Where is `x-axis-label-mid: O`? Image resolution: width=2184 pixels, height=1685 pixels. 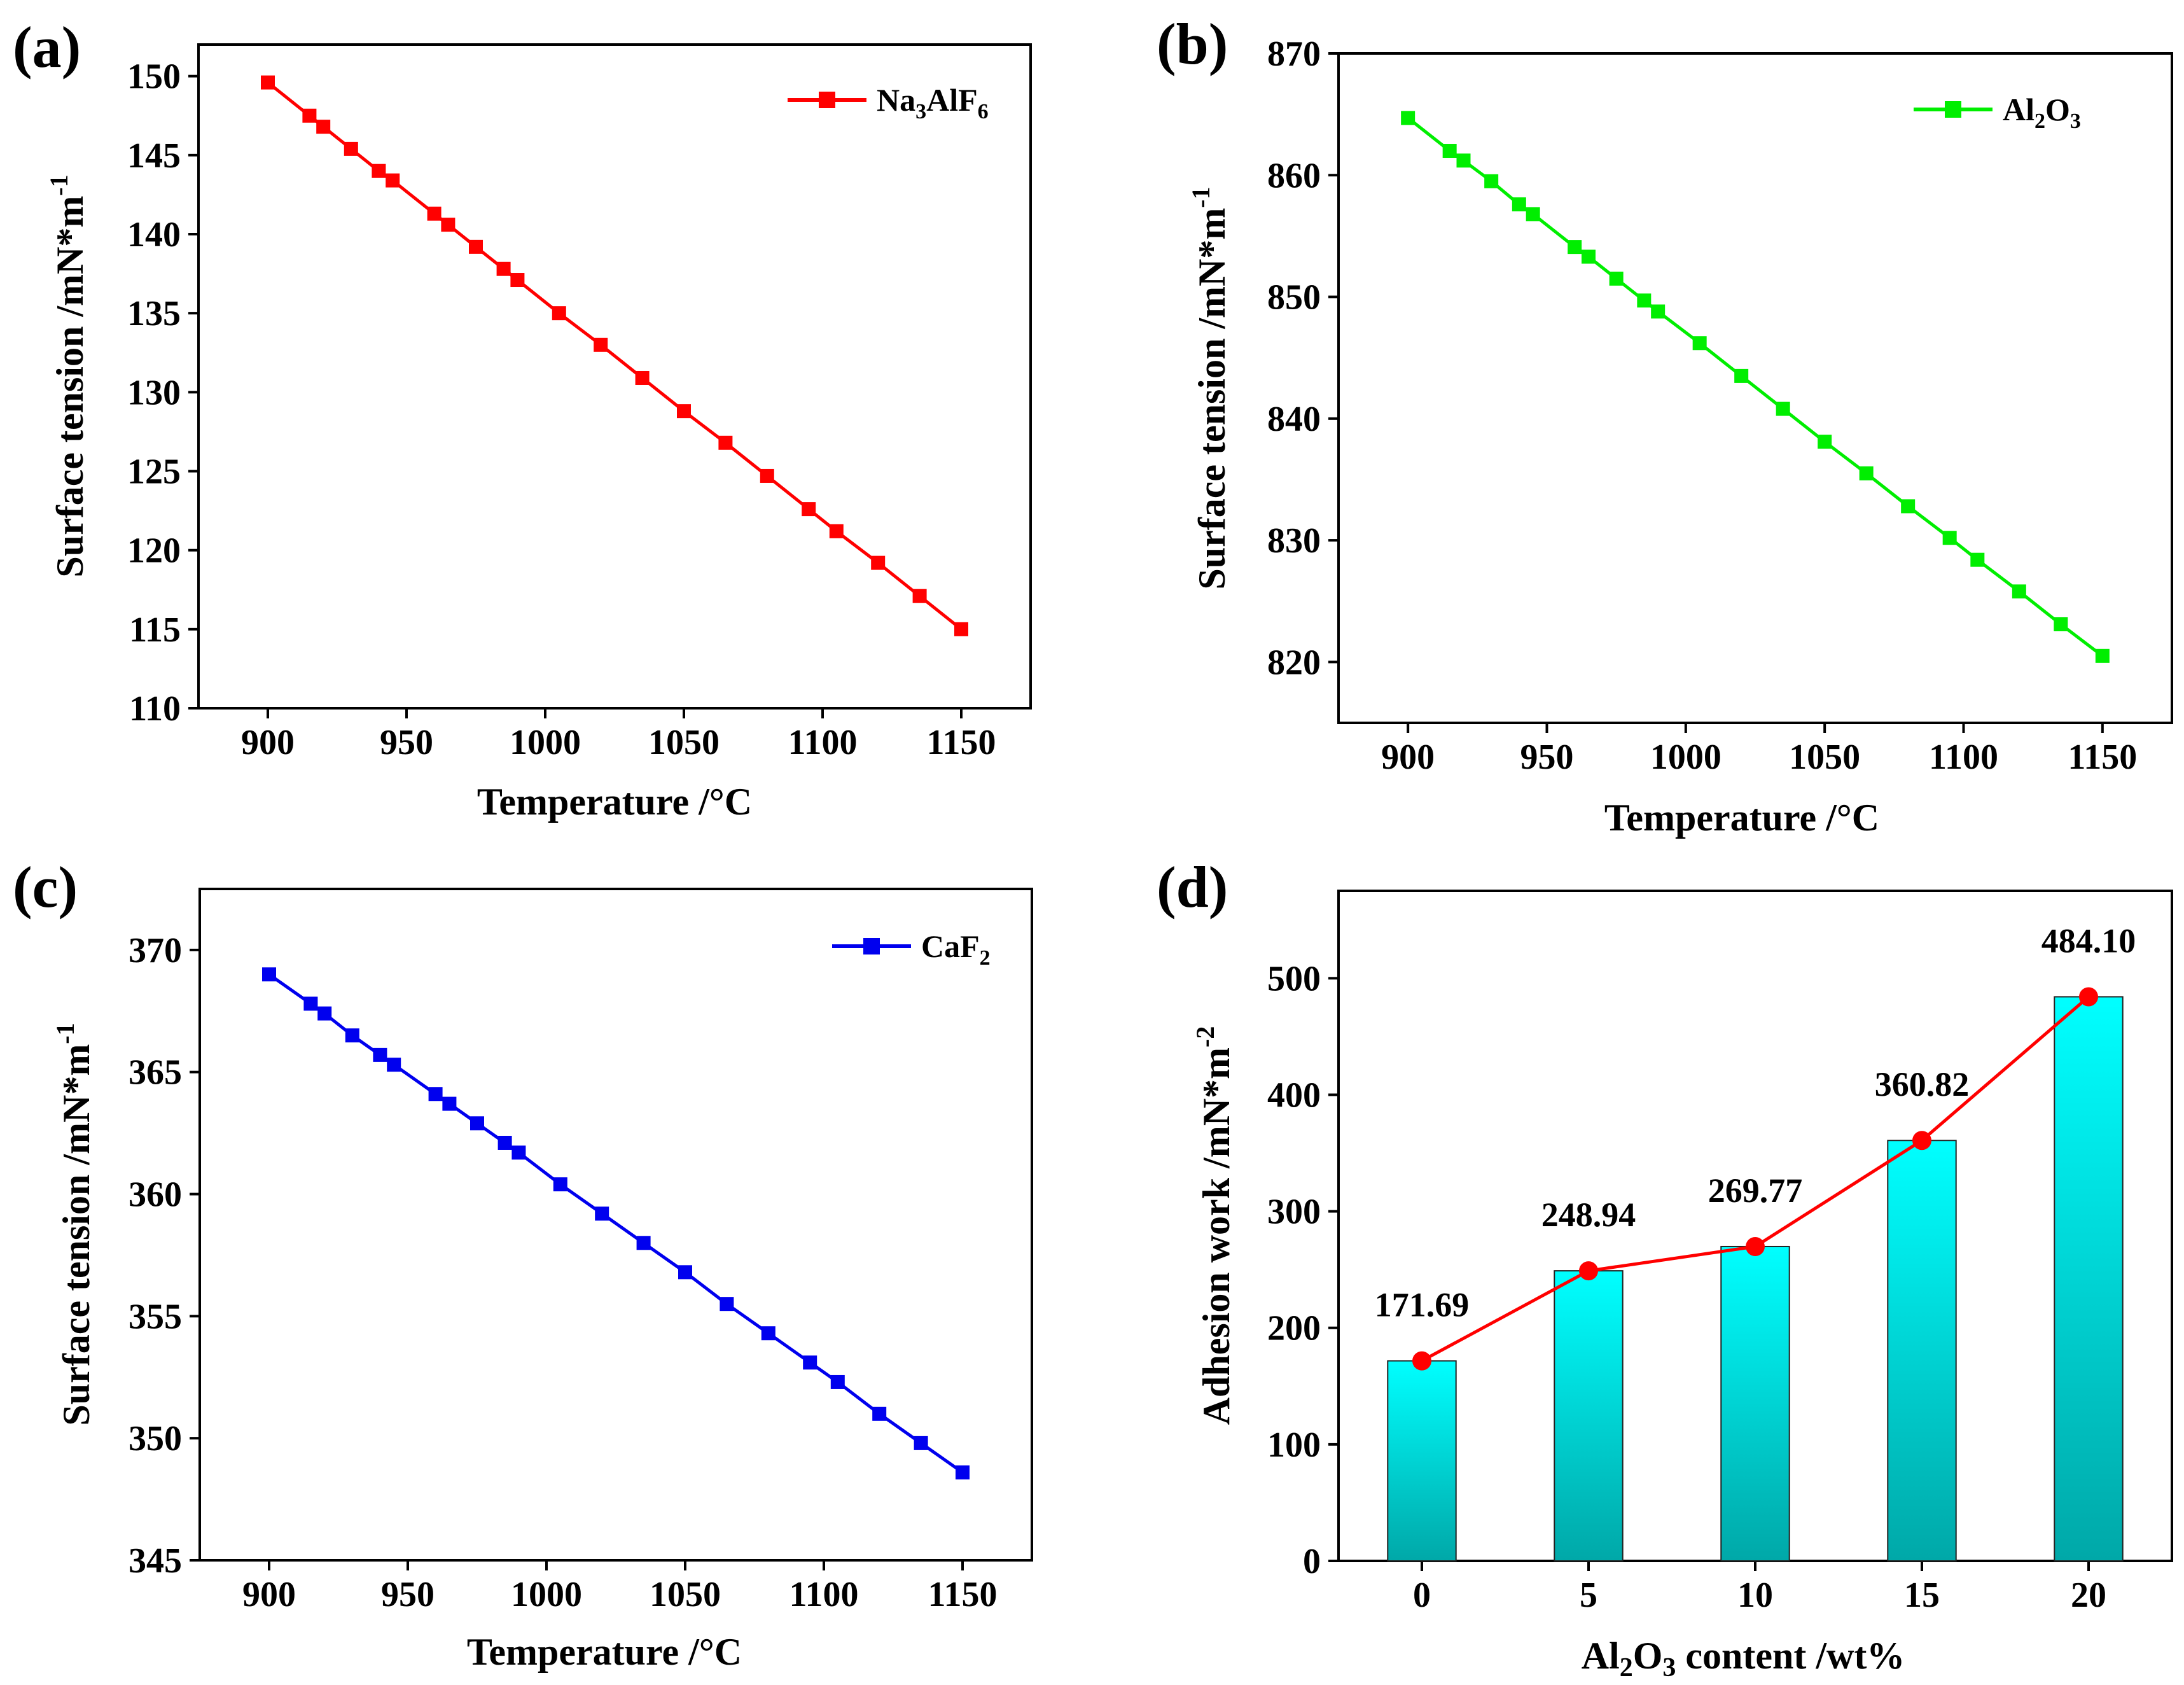
x-axis-label-mid: O is located at coordinates (1648, 1656).